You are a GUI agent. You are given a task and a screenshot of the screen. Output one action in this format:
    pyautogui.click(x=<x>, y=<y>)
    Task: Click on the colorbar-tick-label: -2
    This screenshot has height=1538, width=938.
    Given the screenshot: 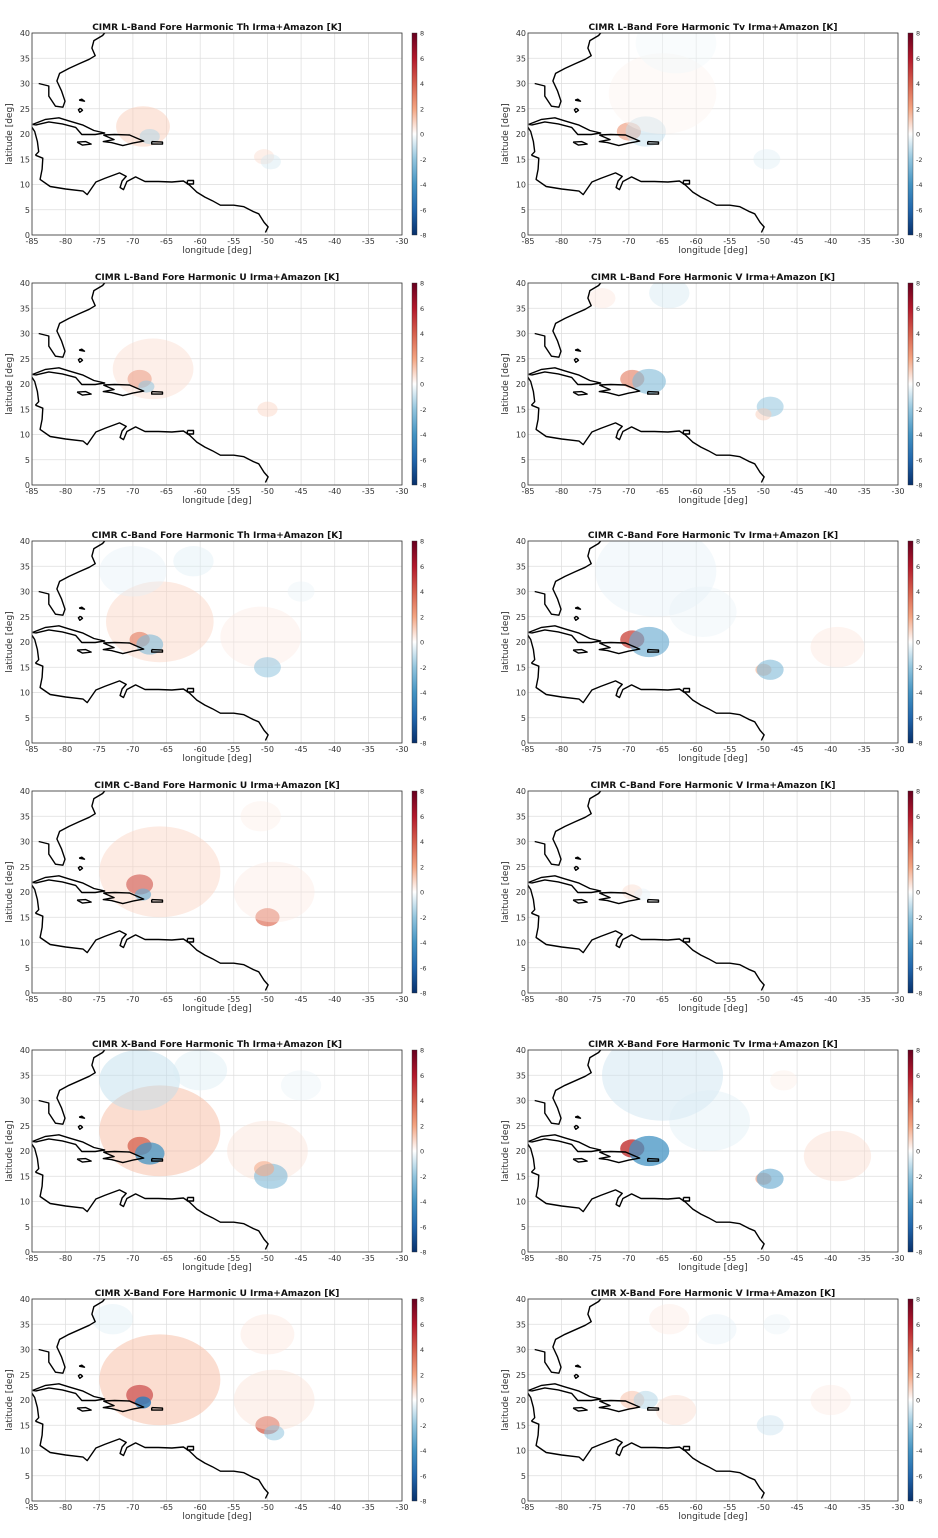 What is the action you would take?
    pyautogui.click(x=919, y=160)
    